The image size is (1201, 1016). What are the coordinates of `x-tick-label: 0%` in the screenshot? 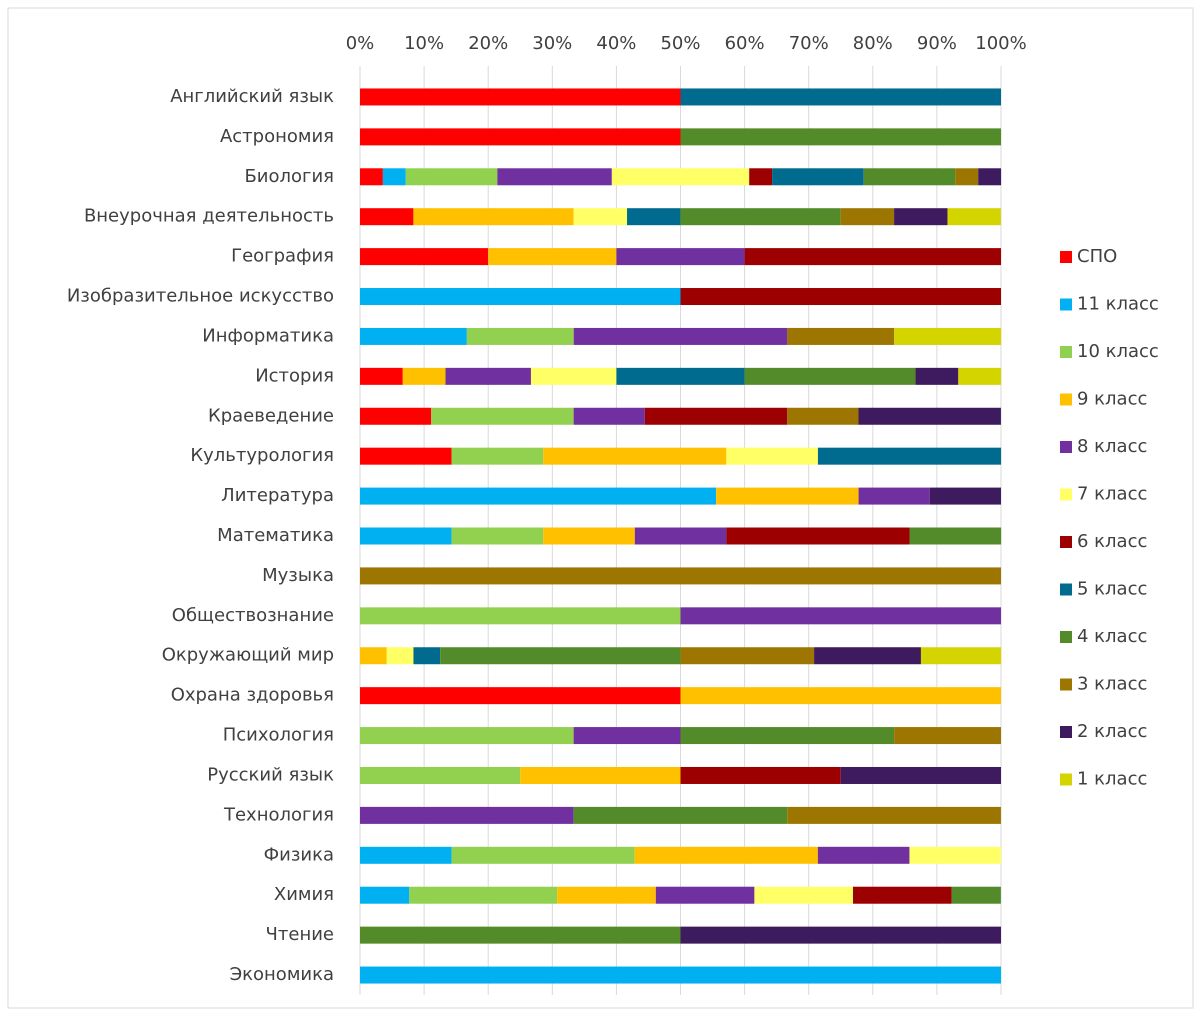 It's located at (360, 43).